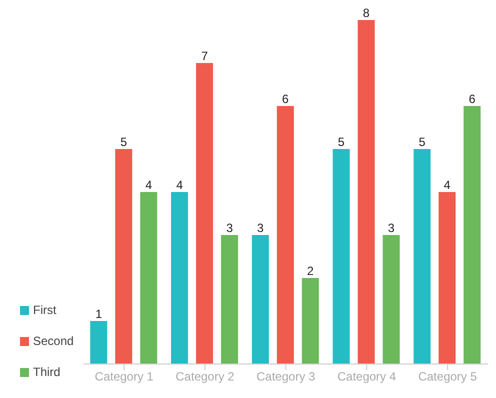 The width and height of the screenshot is (496, 398). Describe the element at coordinates (366, 377) in the screenshot. I see `x-tick-label: Category 4` at that location.